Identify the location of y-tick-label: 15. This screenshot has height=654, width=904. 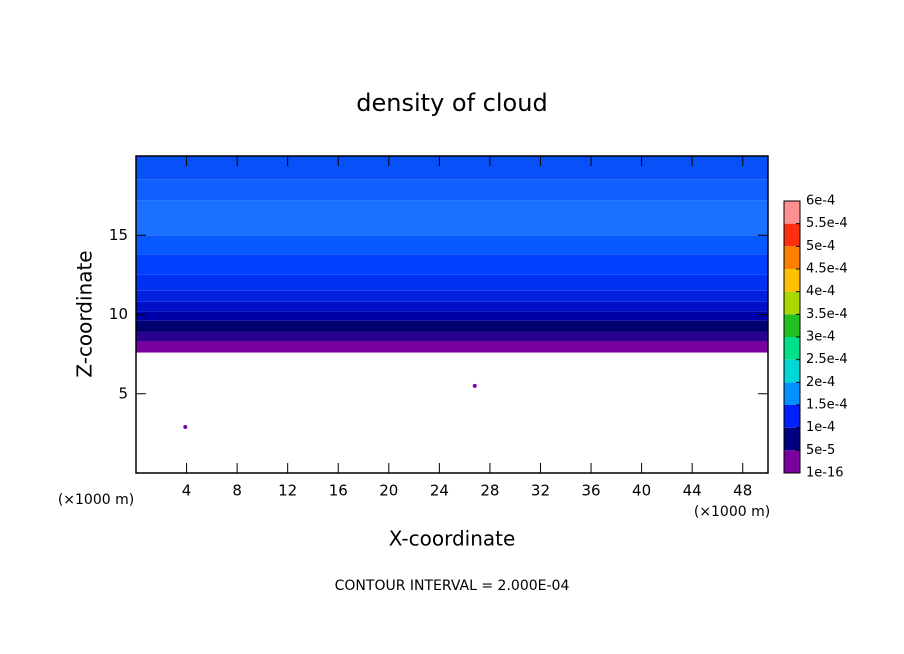
(118, 235).